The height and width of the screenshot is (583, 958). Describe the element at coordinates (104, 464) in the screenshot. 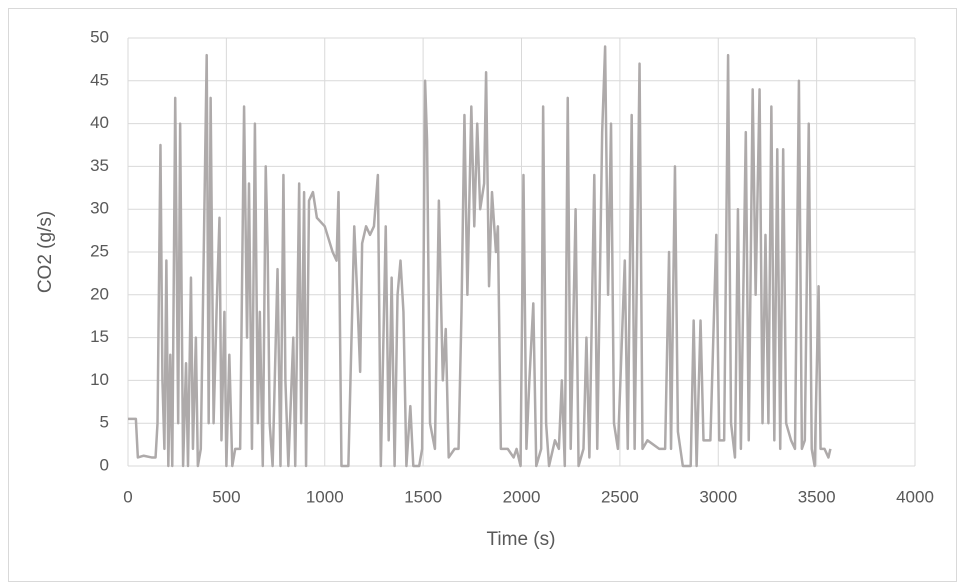

I see `y-tick-label: 0` at that location.